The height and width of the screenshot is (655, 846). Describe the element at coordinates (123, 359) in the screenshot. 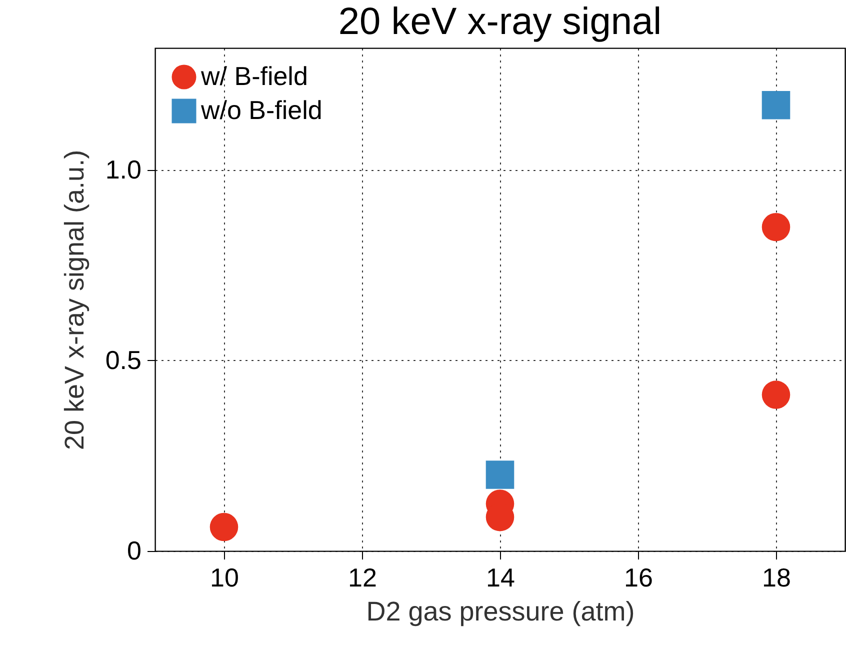

I see `y-tick-label: 0.5` at that location.